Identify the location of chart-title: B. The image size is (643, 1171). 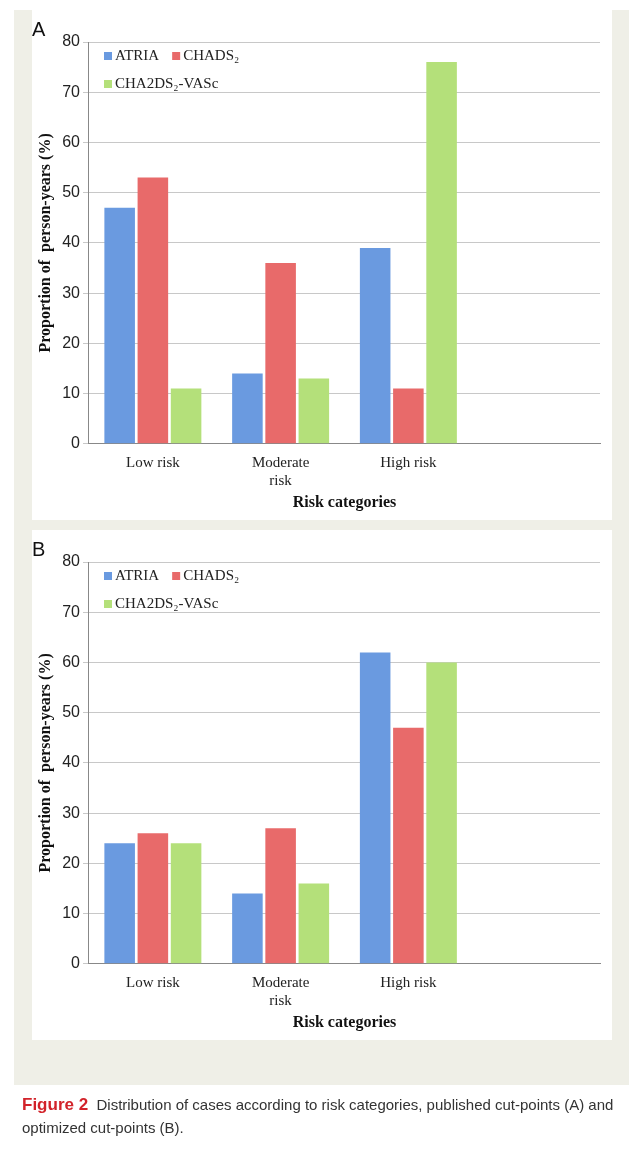
(39, 548).